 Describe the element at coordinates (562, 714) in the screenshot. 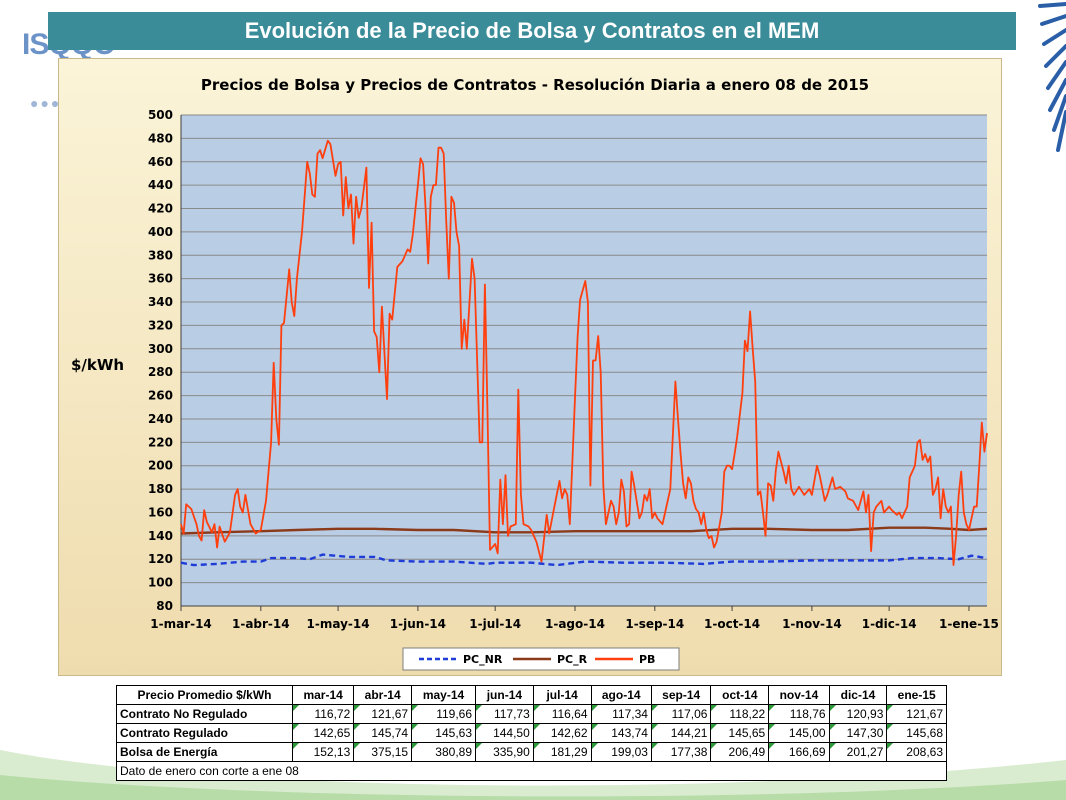

I see `table-cell: 116,64` at that location.